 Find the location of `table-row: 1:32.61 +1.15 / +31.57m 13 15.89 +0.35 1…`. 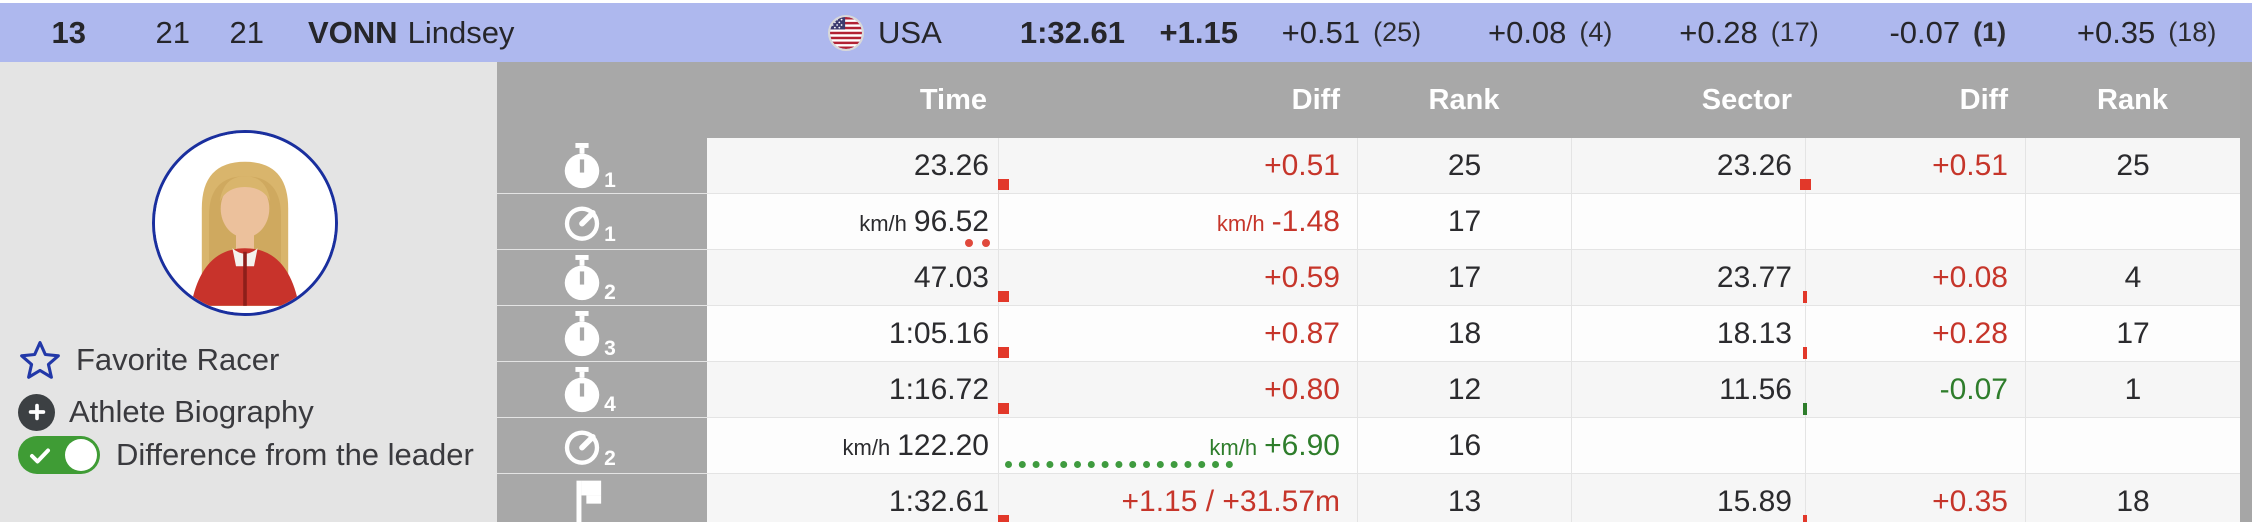

table-row: 1:32.61 +1.15 / +31.57m 13 15.89 +0.35 1… is located at coordinates (1368, 498).